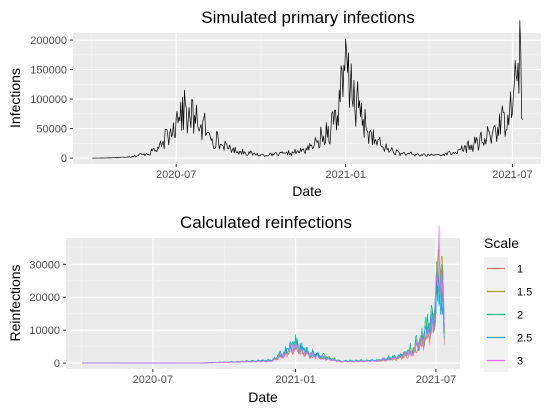  Describe the element at coordinates (520, 316) in the screenshot. I see `legend-label-scale_2: 2` at that location.